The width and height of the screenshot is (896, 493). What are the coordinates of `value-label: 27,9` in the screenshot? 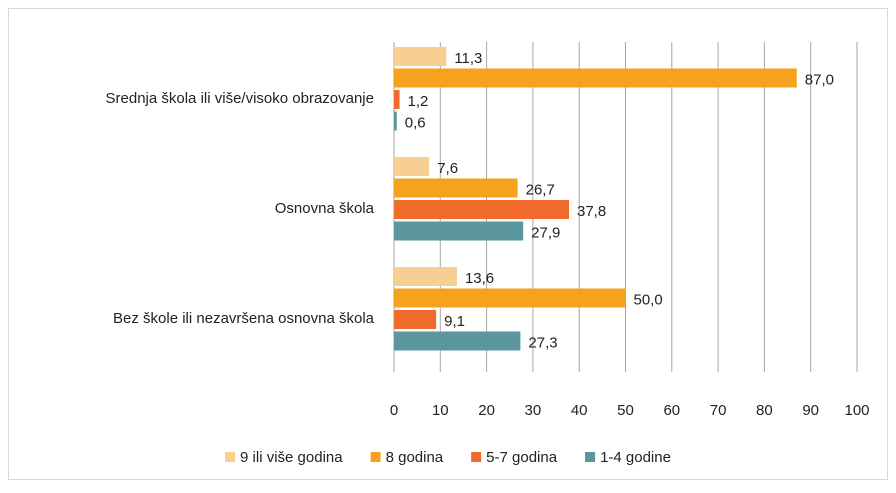 It's located at (545, 232).